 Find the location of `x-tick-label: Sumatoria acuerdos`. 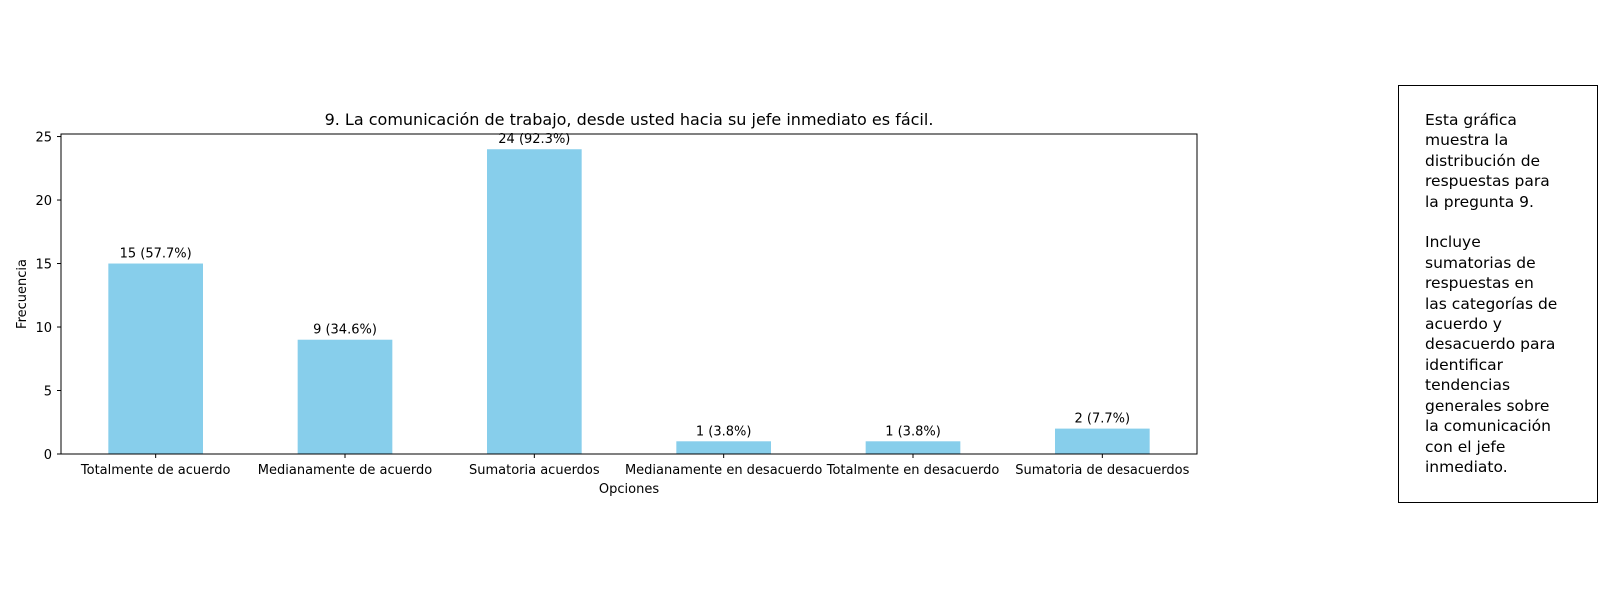

x-tick-label: Sumatoria acuerdos is located at coordinates (534, 470).